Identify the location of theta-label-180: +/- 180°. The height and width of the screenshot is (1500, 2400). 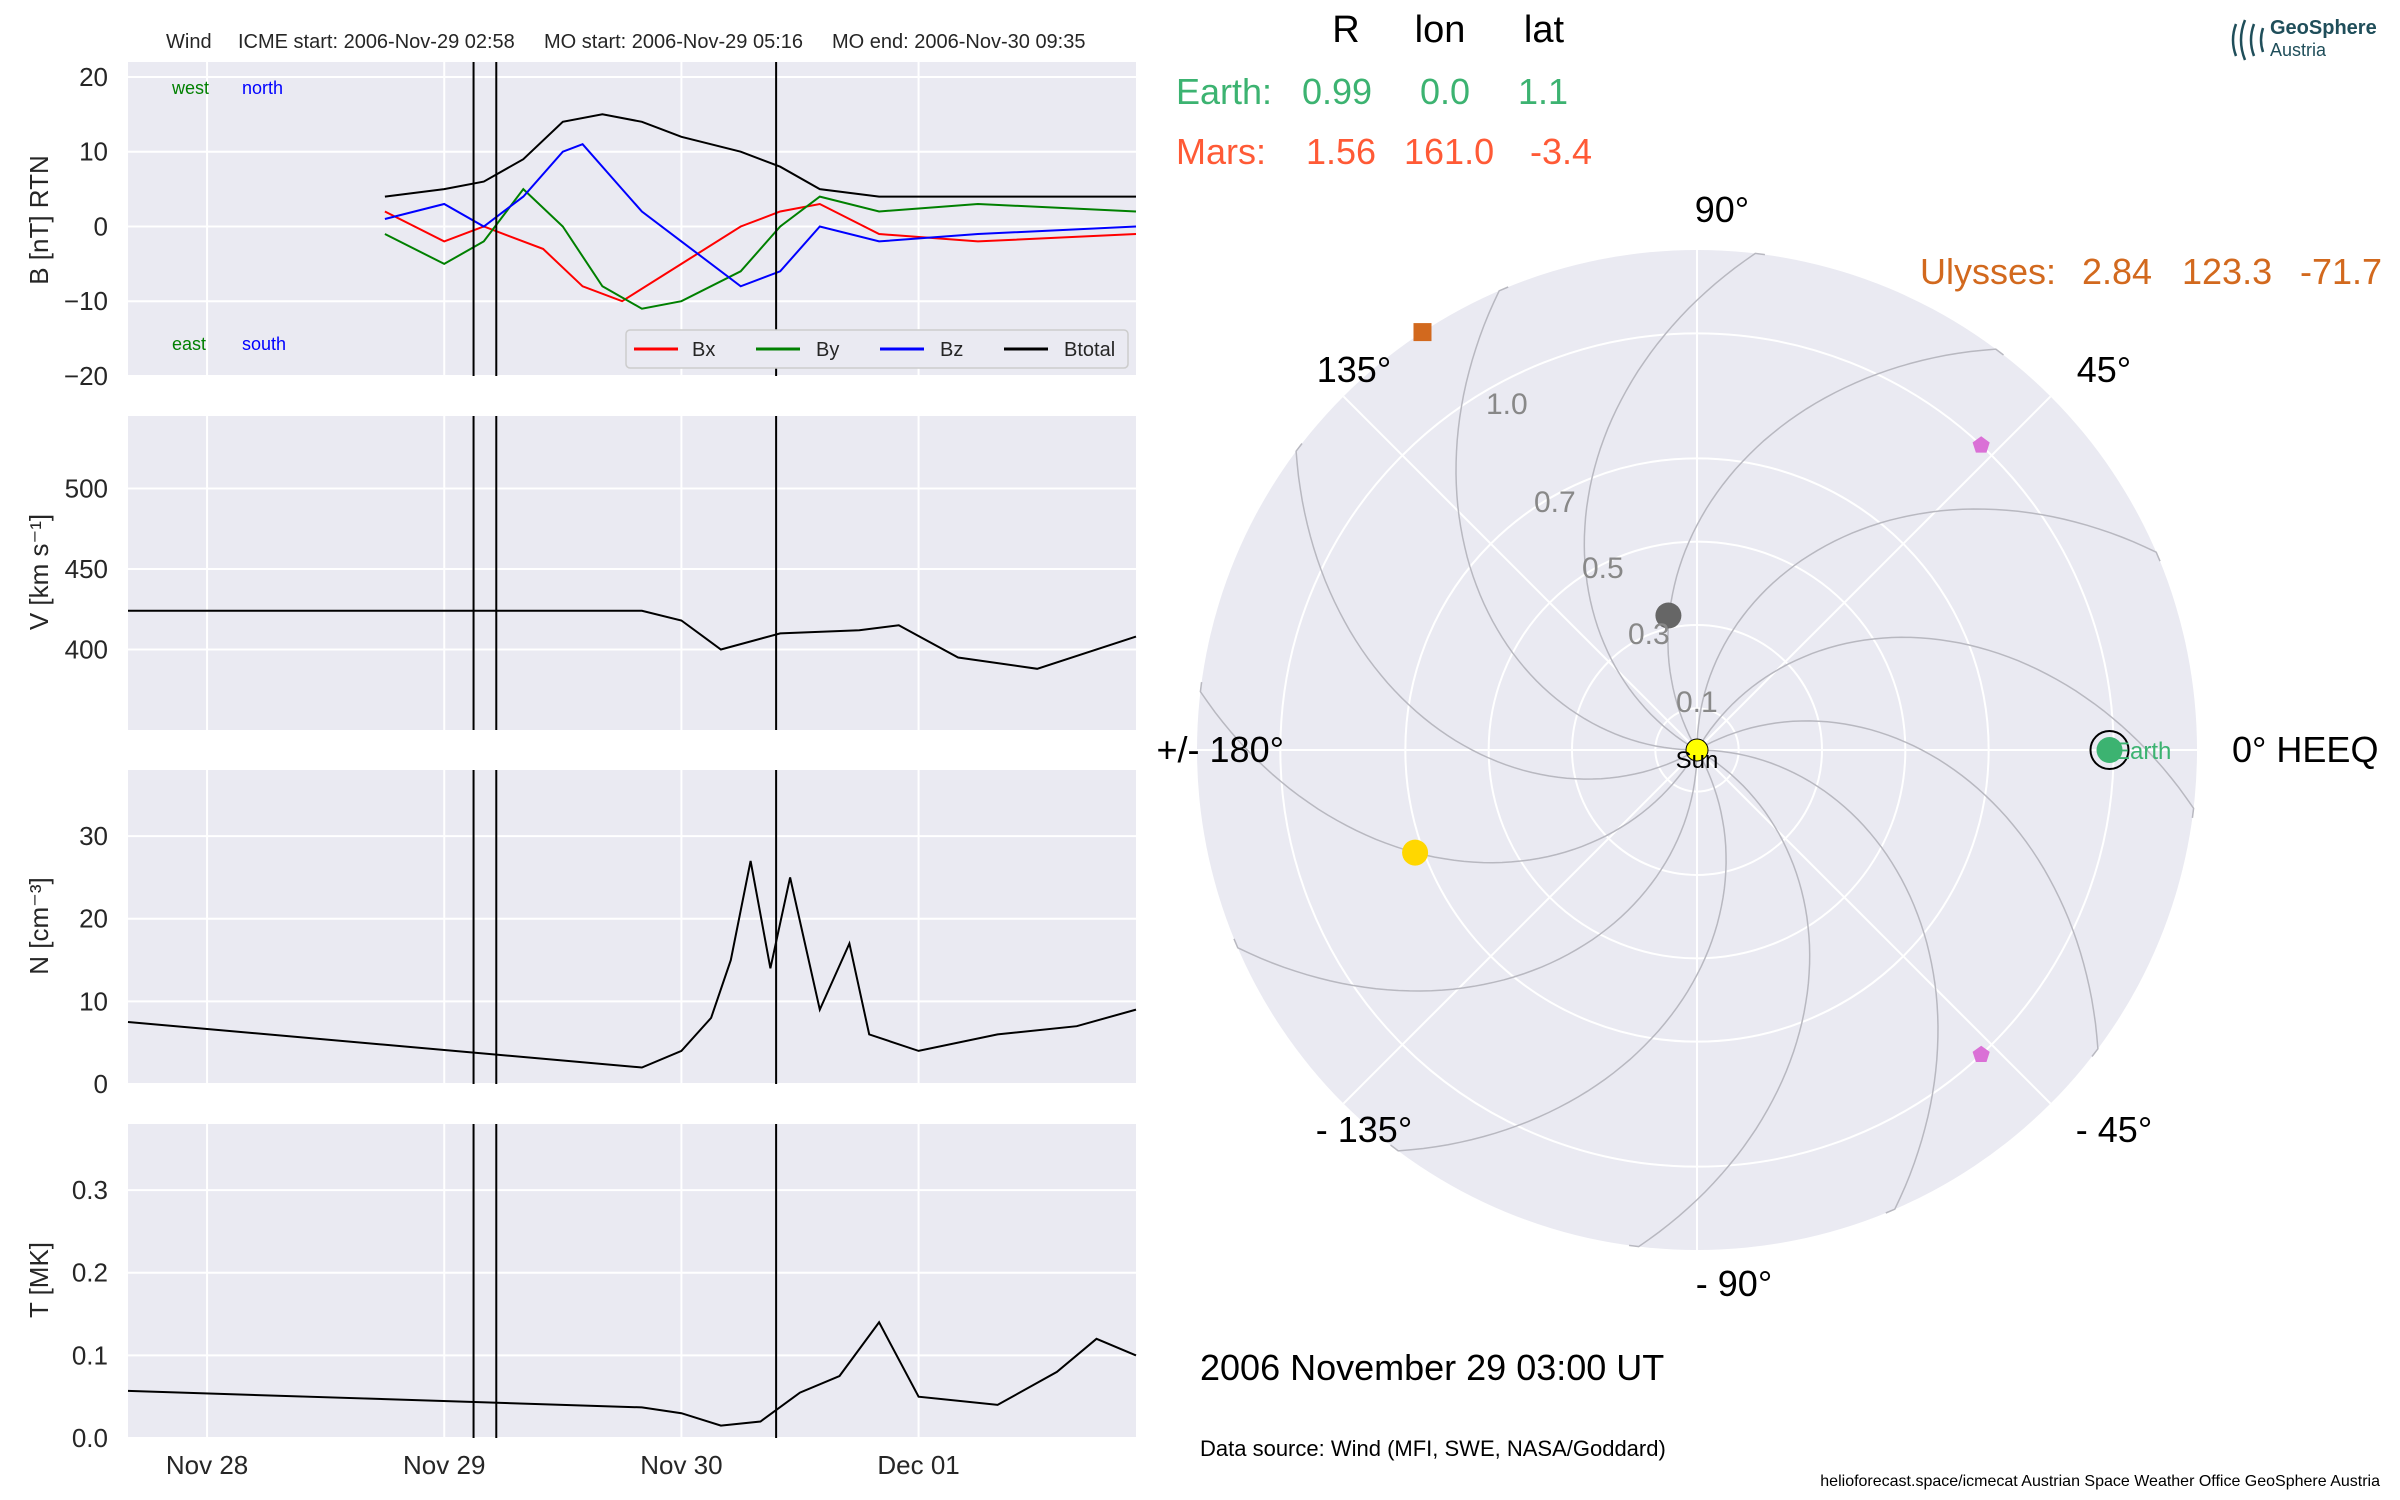
(1220, 749).